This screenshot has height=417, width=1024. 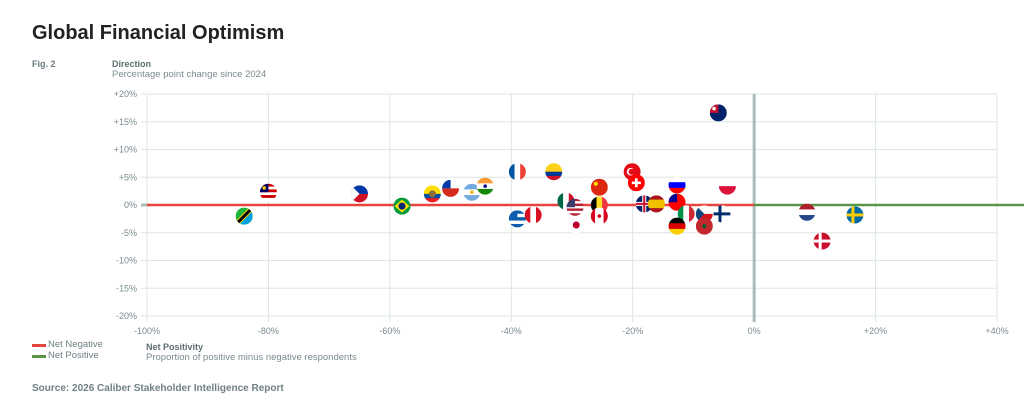 I want to click on flag-point-netherlands: Netherlands, so click(x=807, y=212).